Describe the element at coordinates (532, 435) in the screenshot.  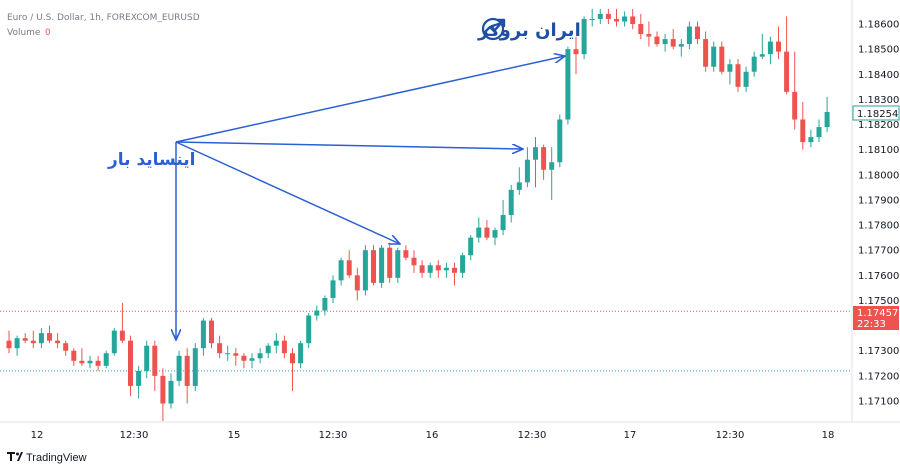
I see `time-tick-label: 12:30` at that location.